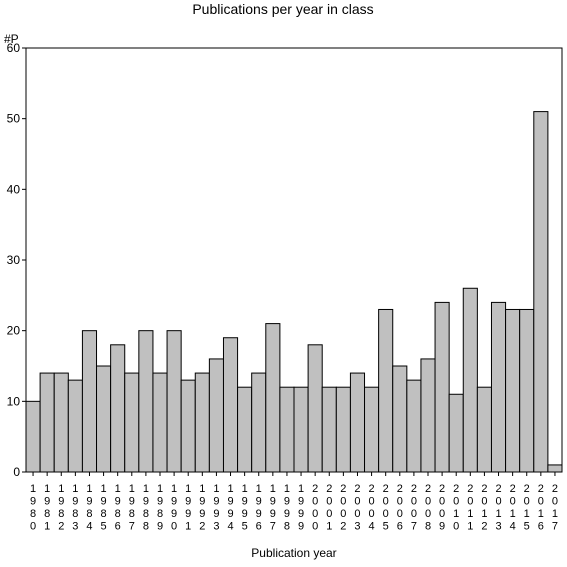 This screenshot has width=567, height=567. I want to click on bar-1990, so click(174, 401).